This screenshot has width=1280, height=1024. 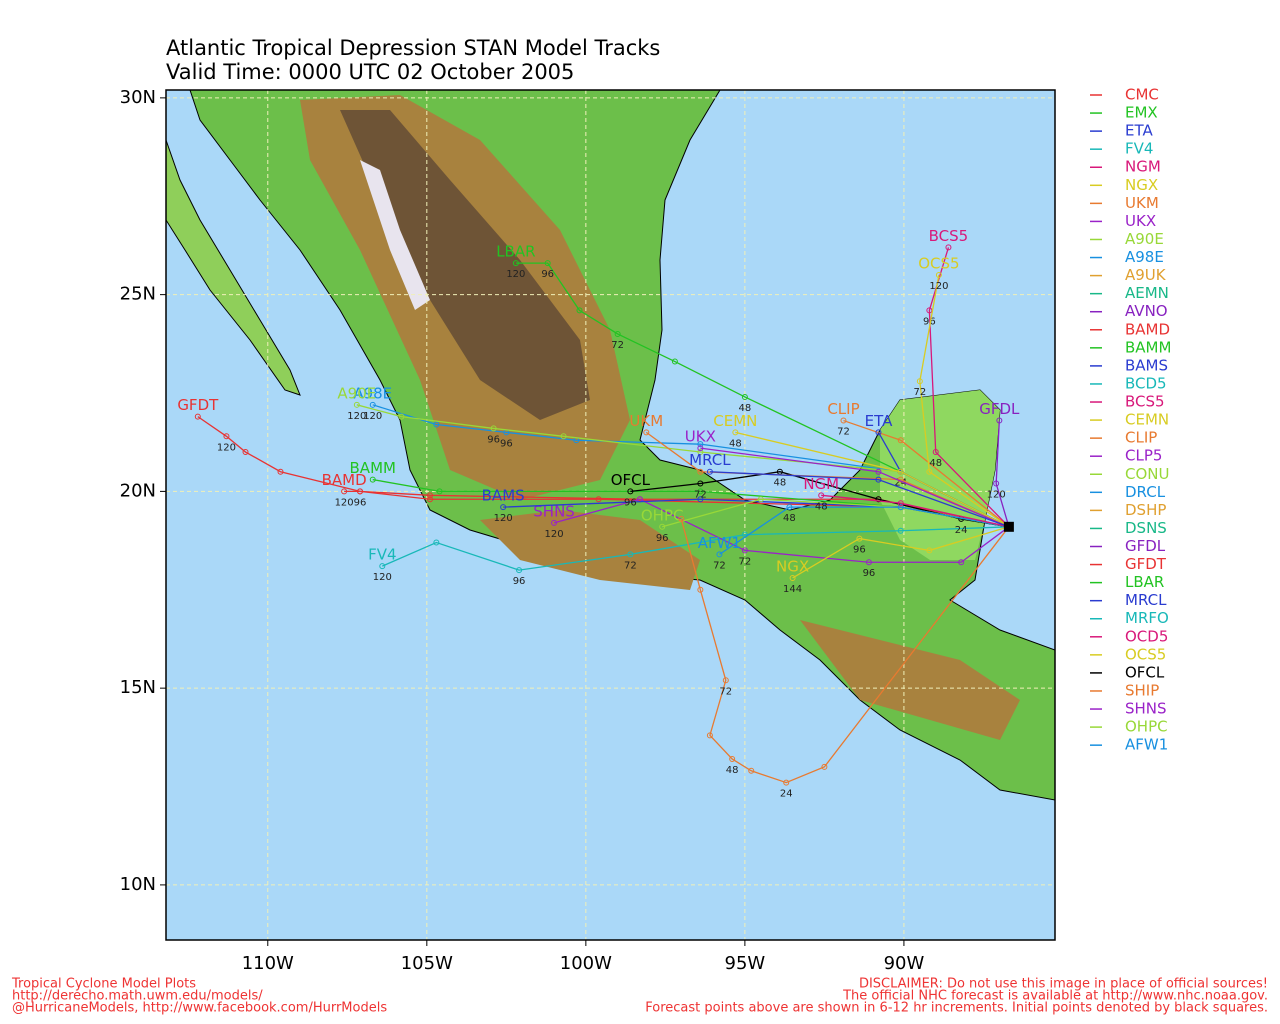 I want to click on track-label: OFCL, so click(x=631, y=480).